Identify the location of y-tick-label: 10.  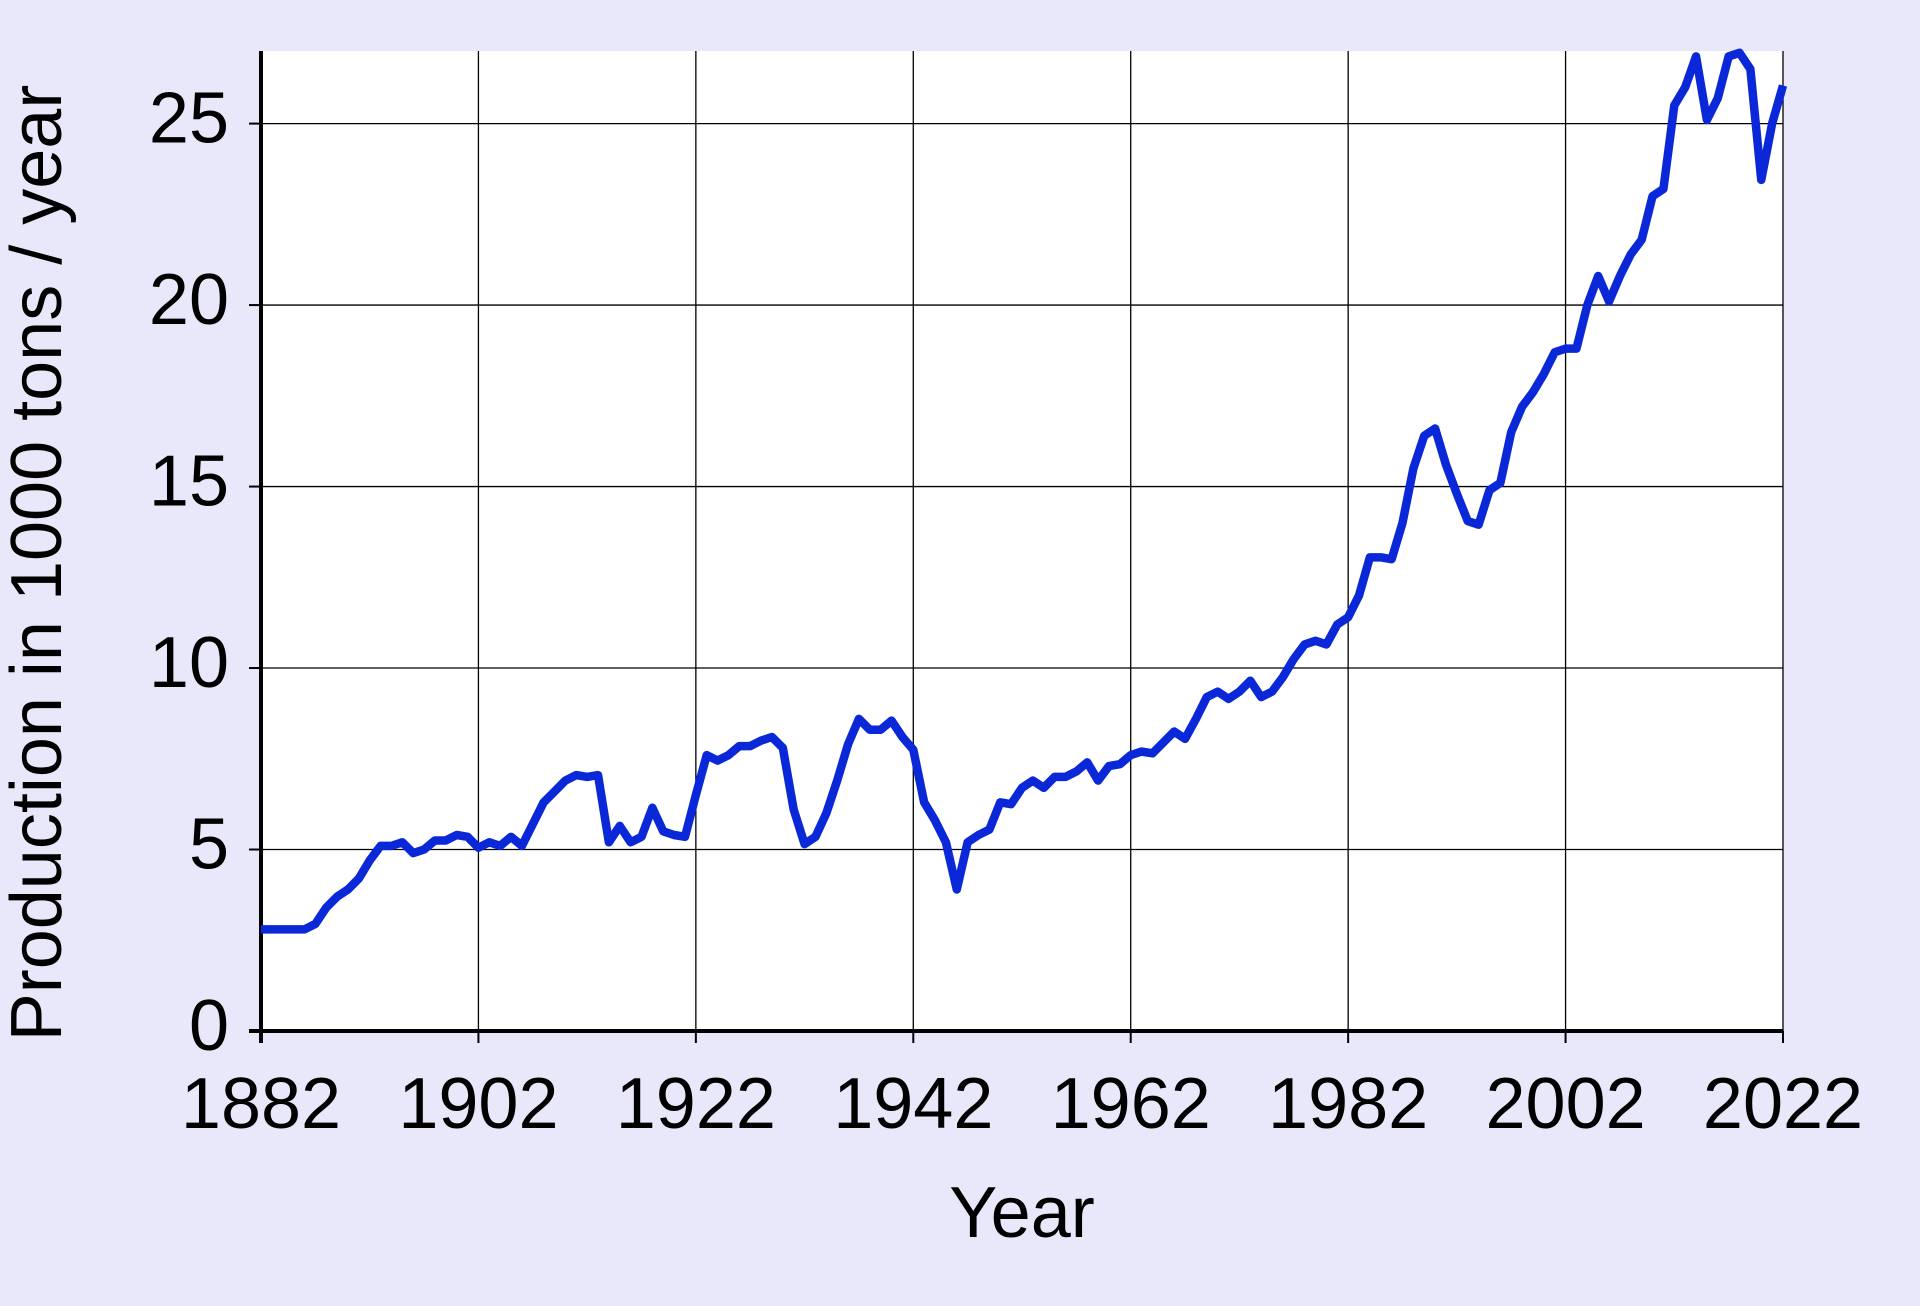
(189, 663).